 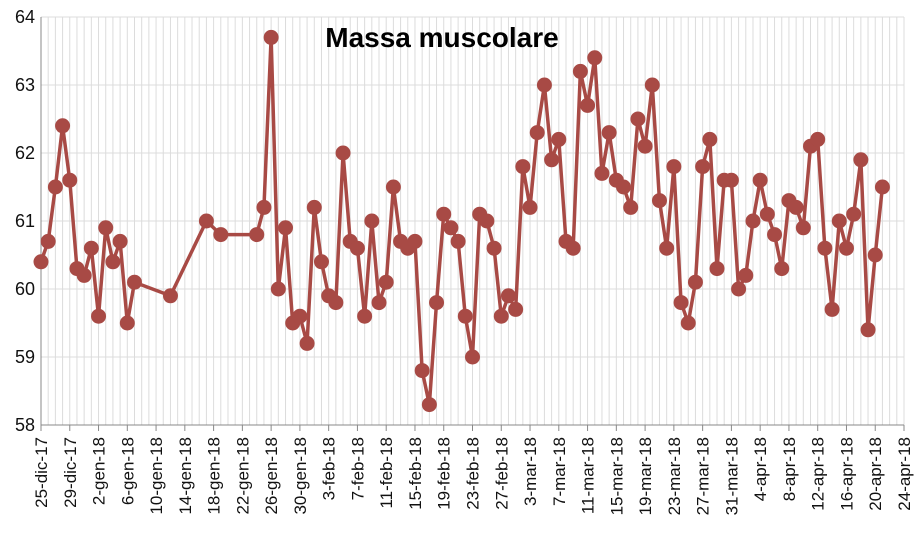 I want to click on x-tick-label: 4-apr-18, so click(x=760, y=469).